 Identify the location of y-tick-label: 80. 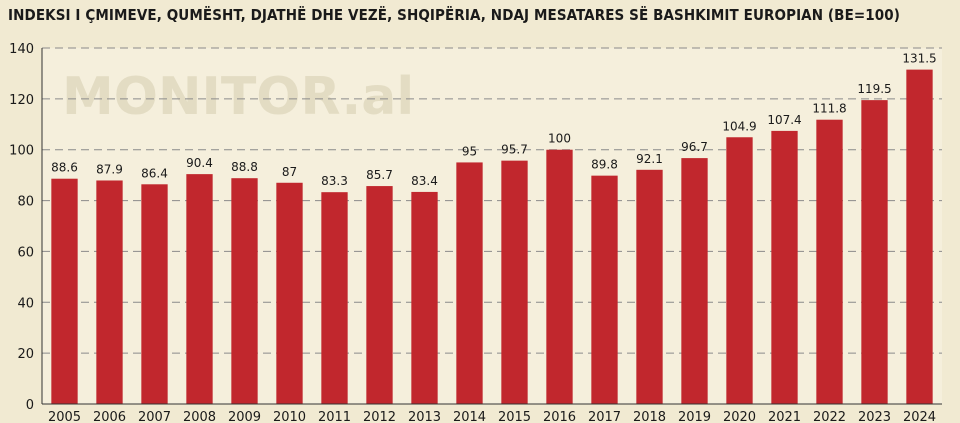
(25, 202).